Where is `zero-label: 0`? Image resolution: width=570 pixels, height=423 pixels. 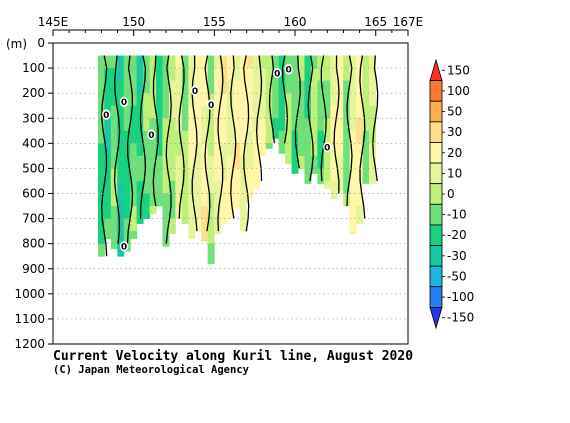 zero-label: 0 is located at coordinates (106, 116).